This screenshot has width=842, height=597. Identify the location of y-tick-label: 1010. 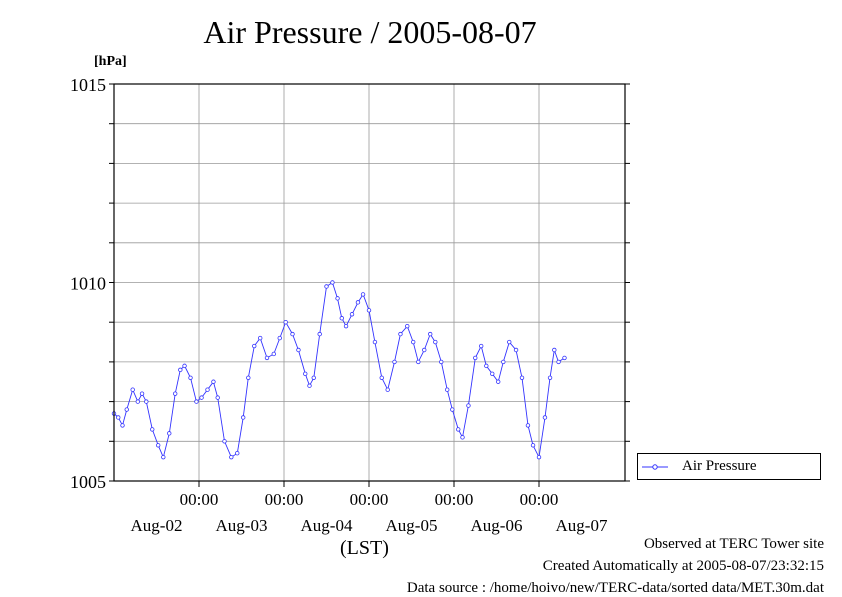
(88, 284).